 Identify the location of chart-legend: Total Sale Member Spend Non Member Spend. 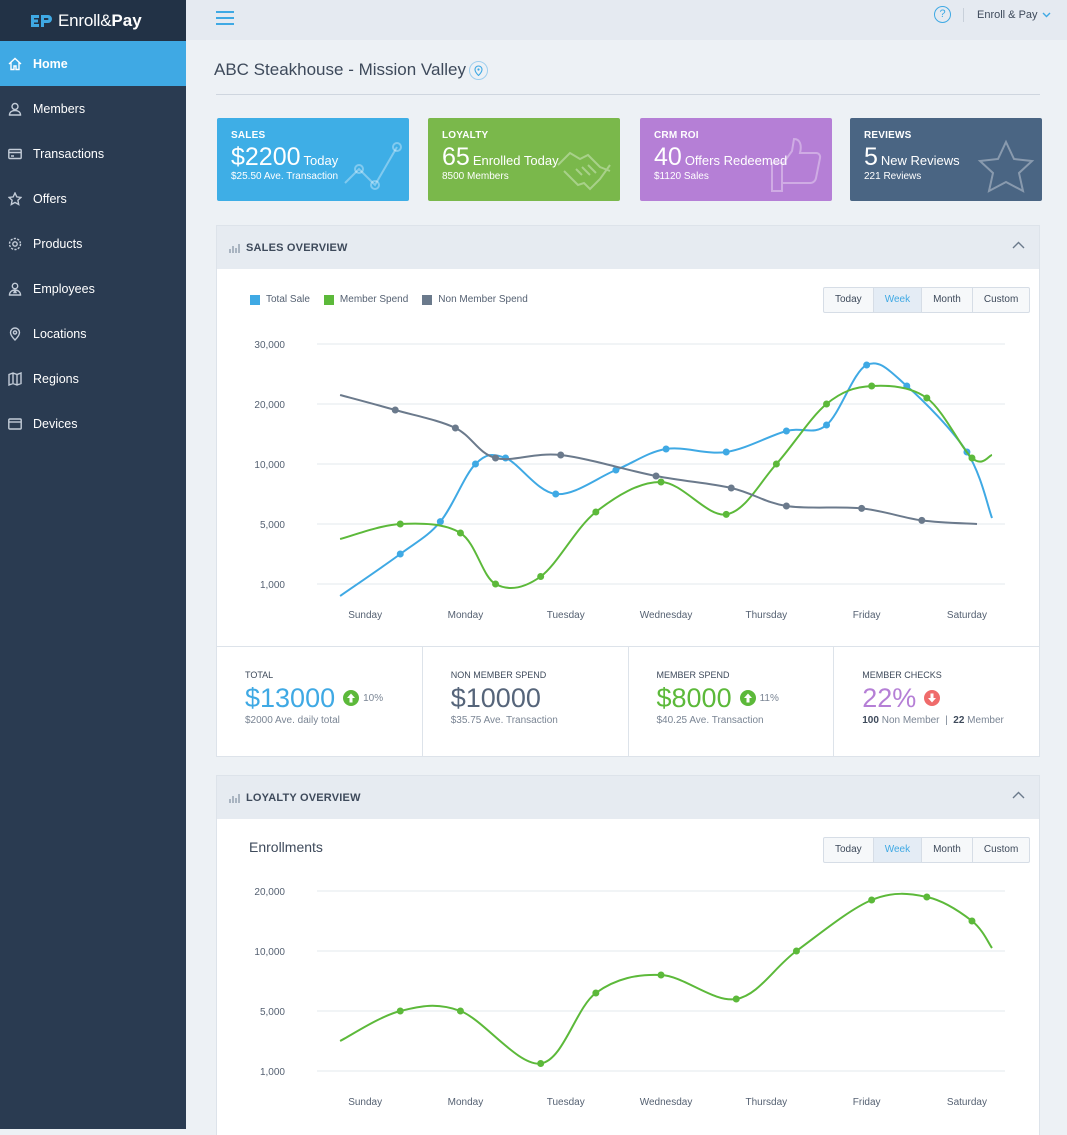
(396, 299).